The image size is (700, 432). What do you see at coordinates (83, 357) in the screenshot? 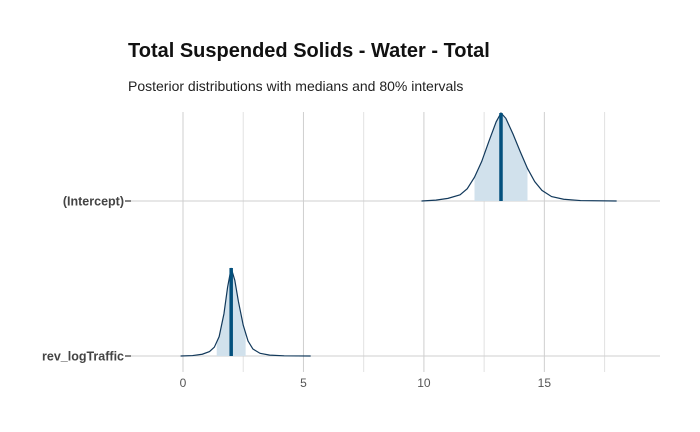
I see `y-axis-label: rev_logTraffic` at bounding box center [83, 357].